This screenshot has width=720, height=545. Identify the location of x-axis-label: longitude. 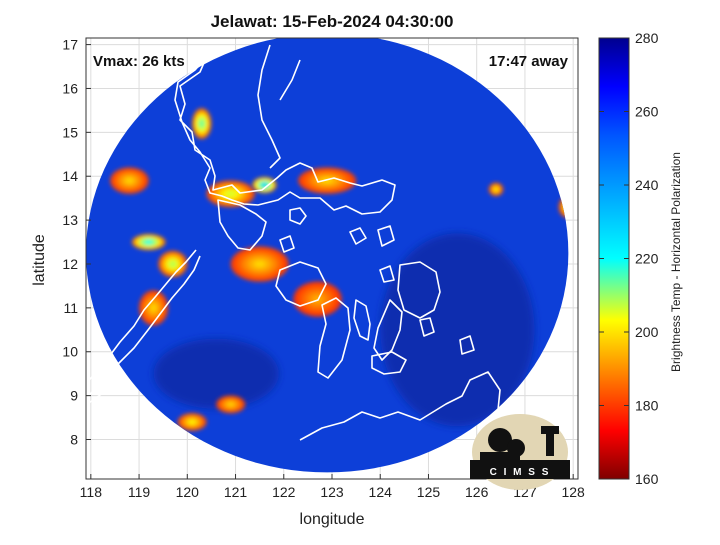
(332, 519).